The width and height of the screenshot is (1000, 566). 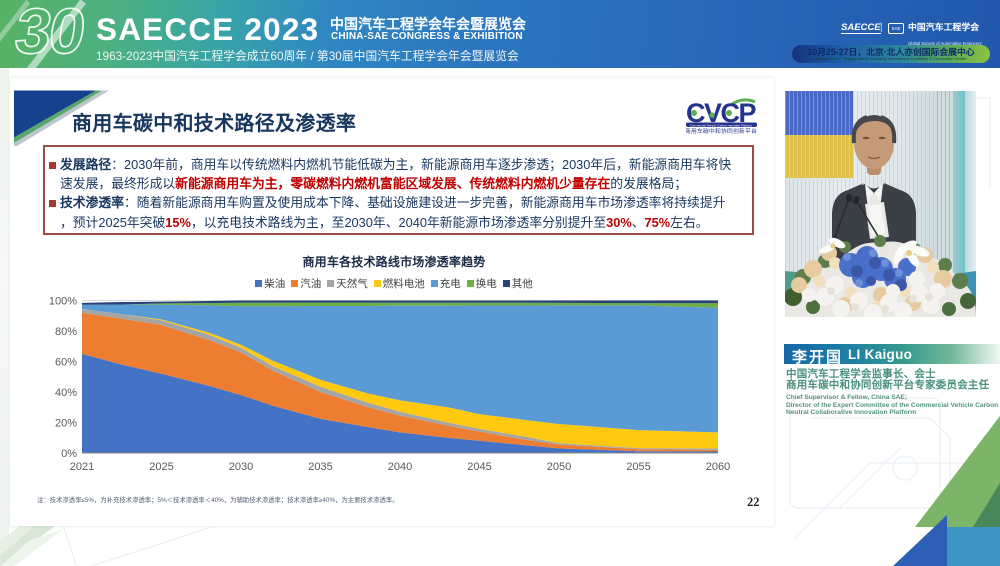 I want to click on svg-text: 2025, so click(x=161, y=467).